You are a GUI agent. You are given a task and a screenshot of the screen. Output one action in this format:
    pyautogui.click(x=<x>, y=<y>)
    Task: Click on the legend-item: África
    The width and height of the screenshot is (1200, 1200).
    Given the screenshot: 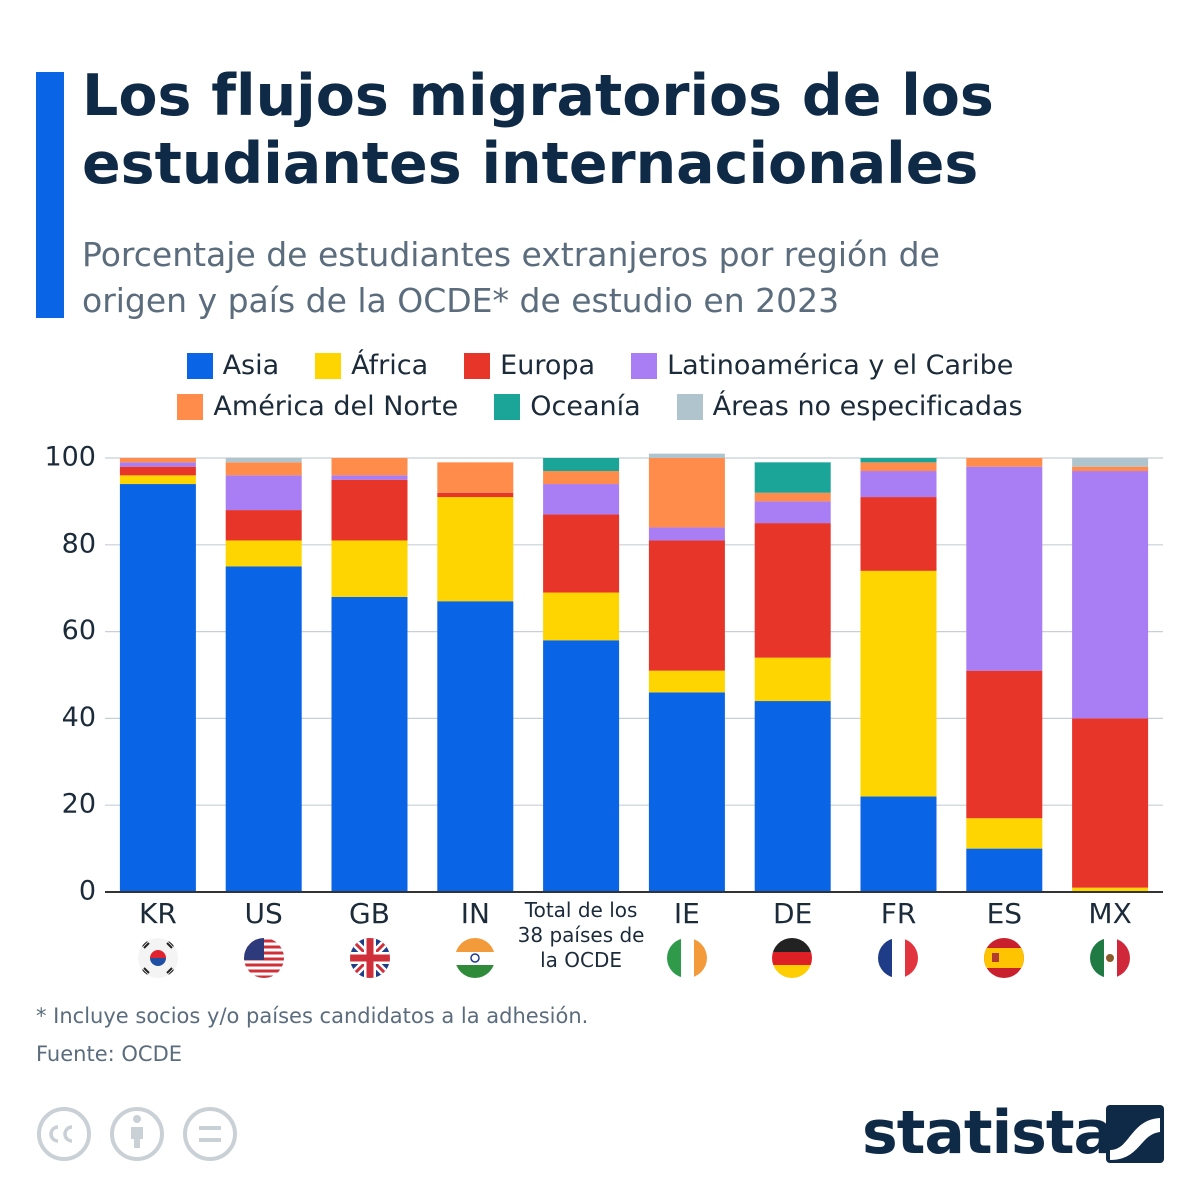 What is the action you would take?
    pyautogui.click(x=371, y=365)
    